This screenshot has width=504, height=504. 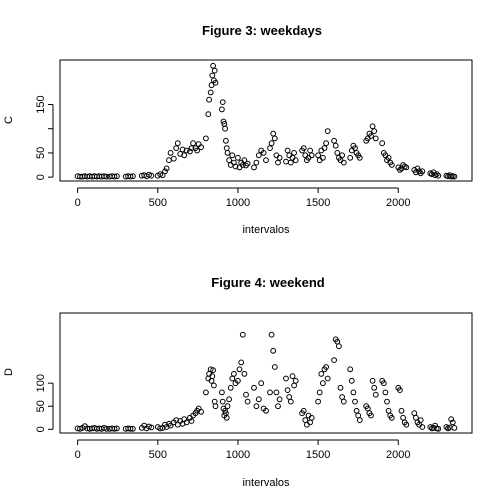 I want to click on y-tick-label: 150, so click(x=41, y=104).